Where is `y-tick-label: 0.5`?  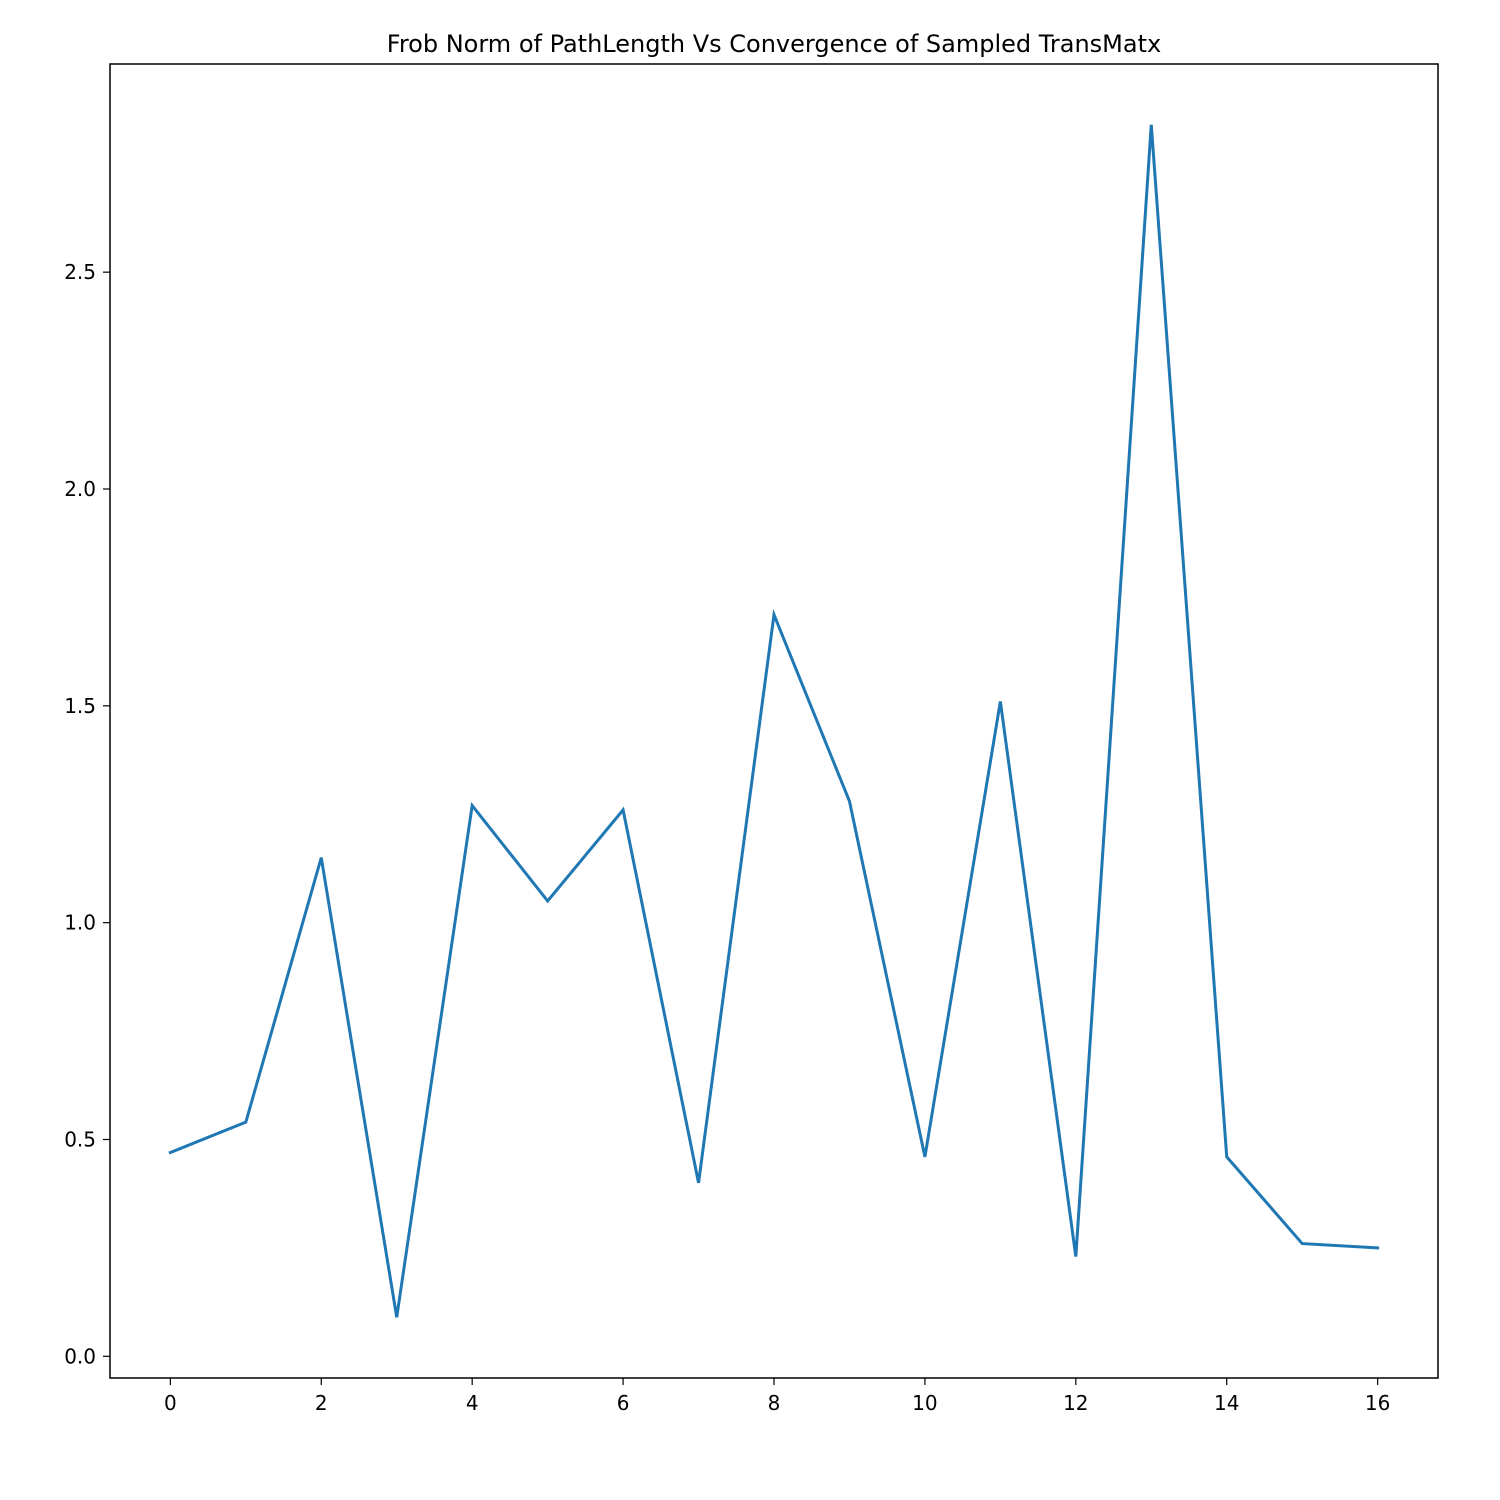 y-tick-label: 0.5 is located at coordinates (80, 1139).